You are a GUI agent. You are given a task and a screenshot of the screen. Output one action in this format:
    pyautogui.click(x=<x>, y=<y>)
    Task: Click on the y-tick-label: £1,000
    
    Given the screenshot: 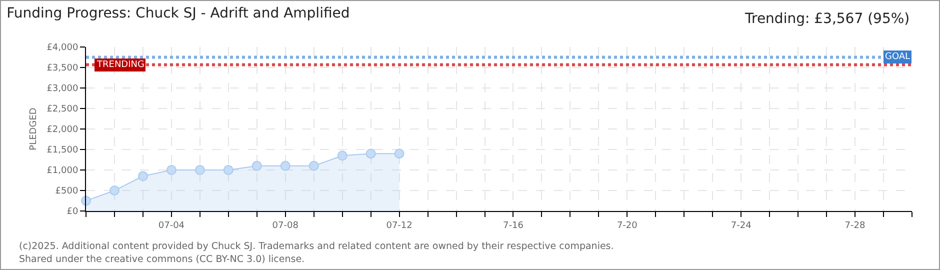 What is the action you would take?
    pyautogui.click(x=62, y=171)
    